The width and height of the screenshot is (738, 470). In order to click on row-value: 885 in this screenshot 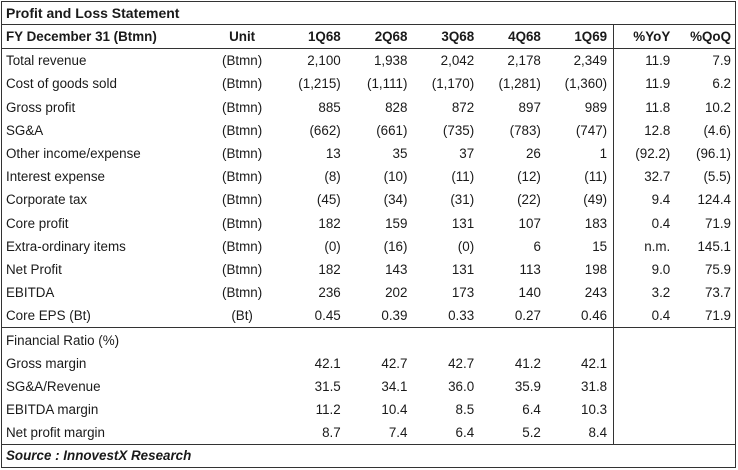, I will do `click(329, 107)`.